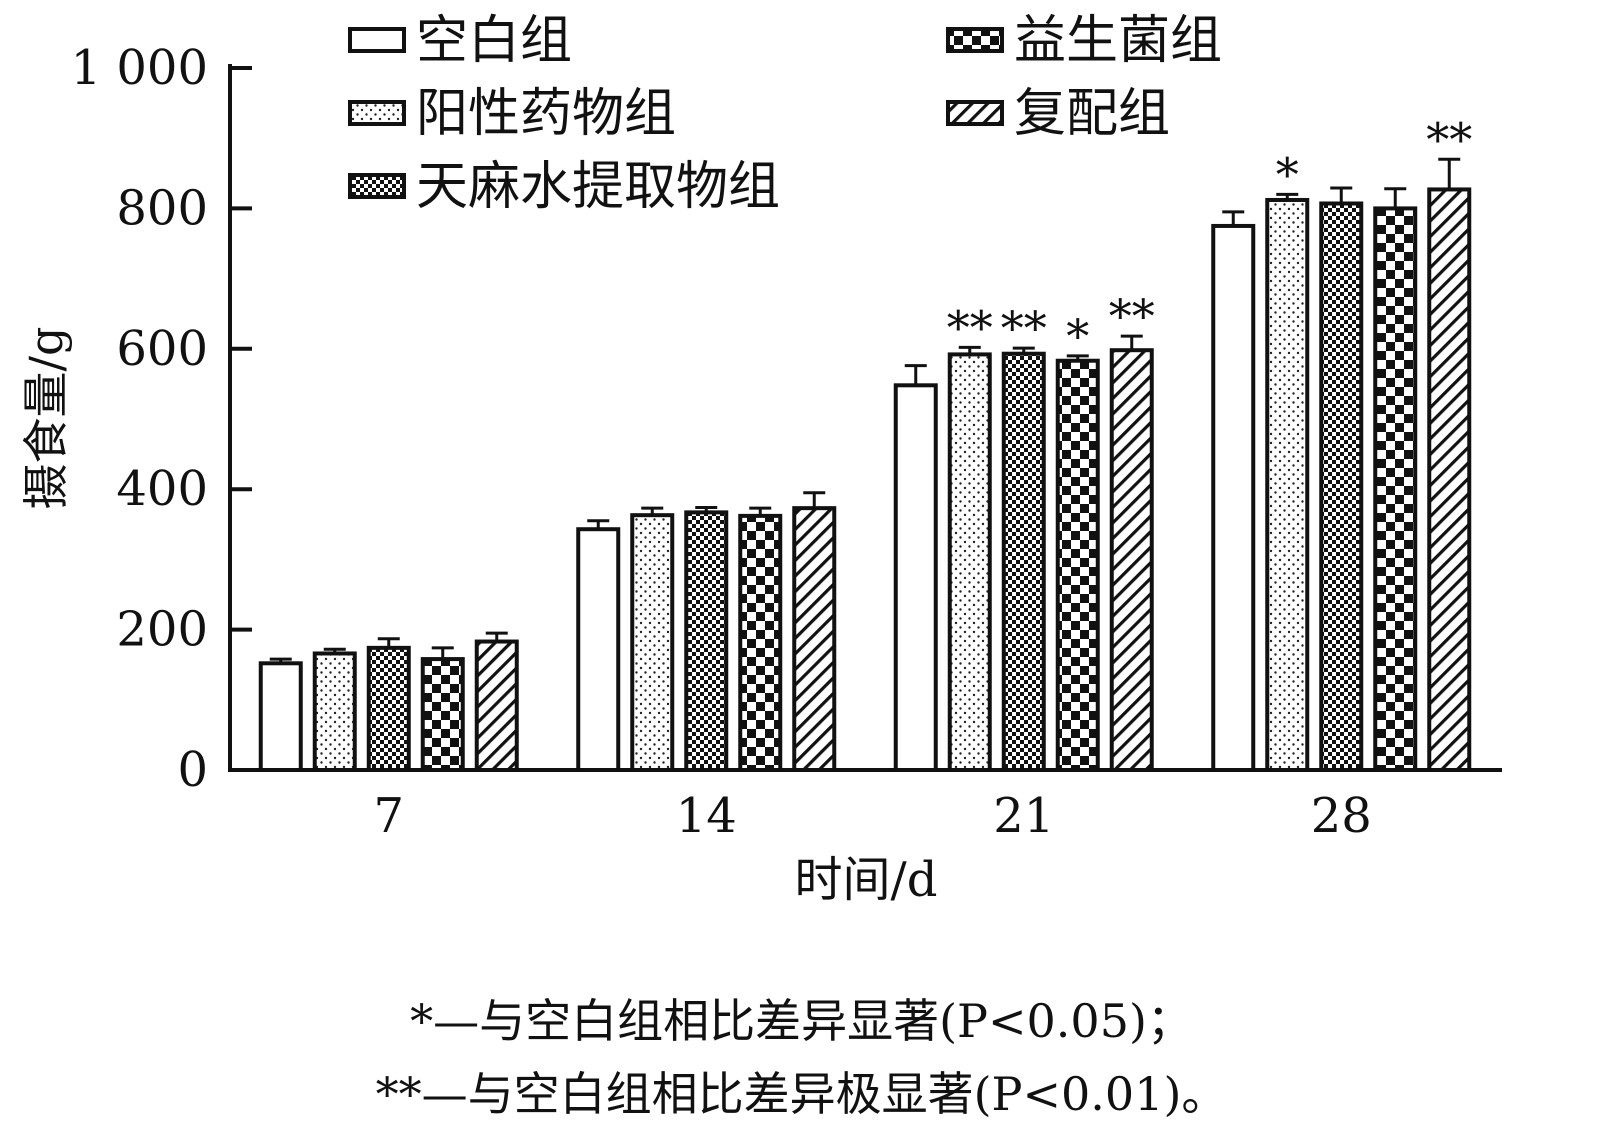 The width and height of the screenshot is (1603, 1138). I want to click on legend-item: 天麻水提取物组, so click(564, 187).